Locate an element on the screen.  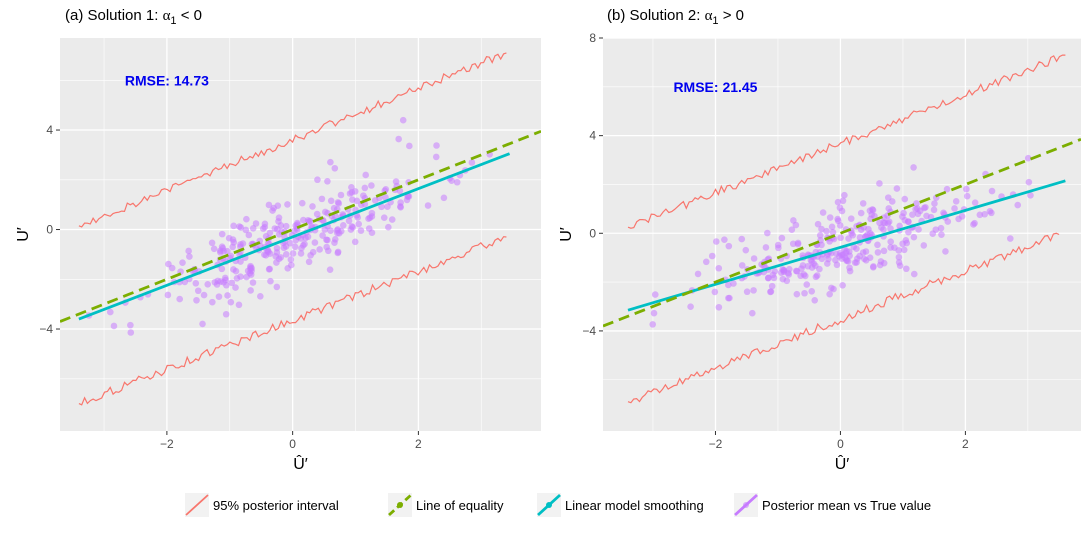
legend-key-point is located at coordinates (746, 505).